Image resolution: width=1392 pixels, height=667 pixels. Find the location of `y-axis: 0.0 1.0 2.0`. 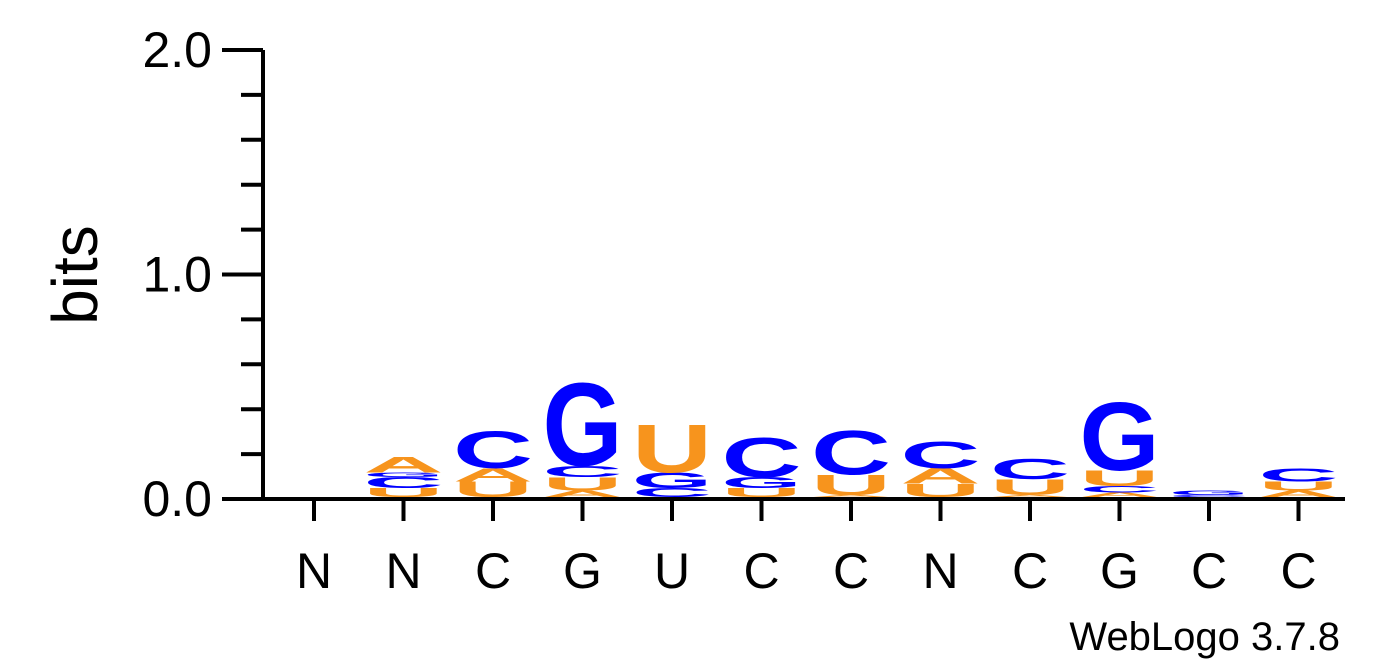

y-axis: 0.0 1.0 2.0 is located at coordinates (203, 274).